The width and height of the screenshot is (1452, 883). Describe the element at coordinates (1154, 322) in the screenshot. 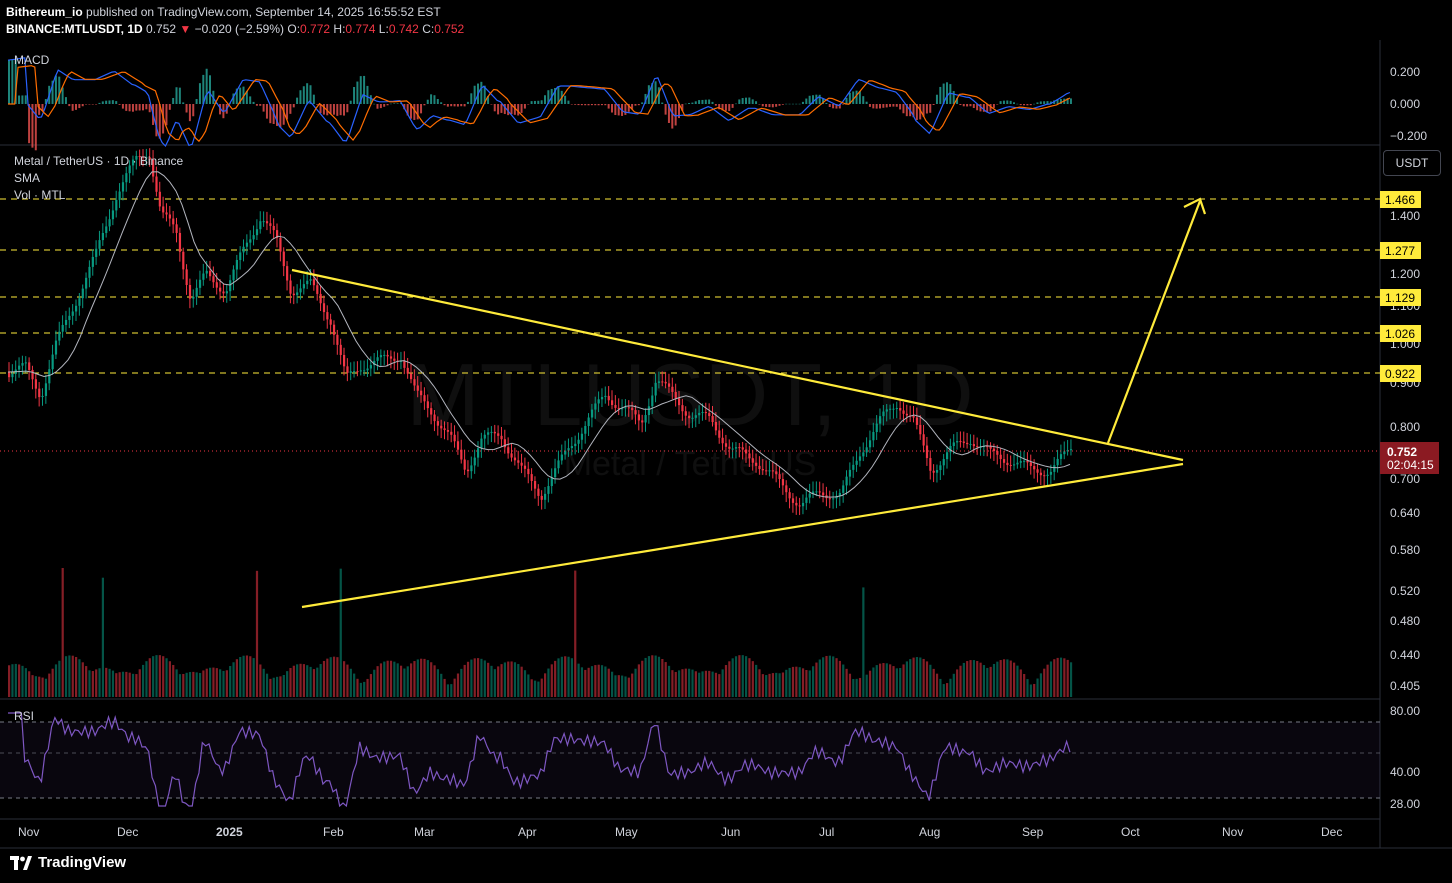

I see `breakout-arrow` at that location.